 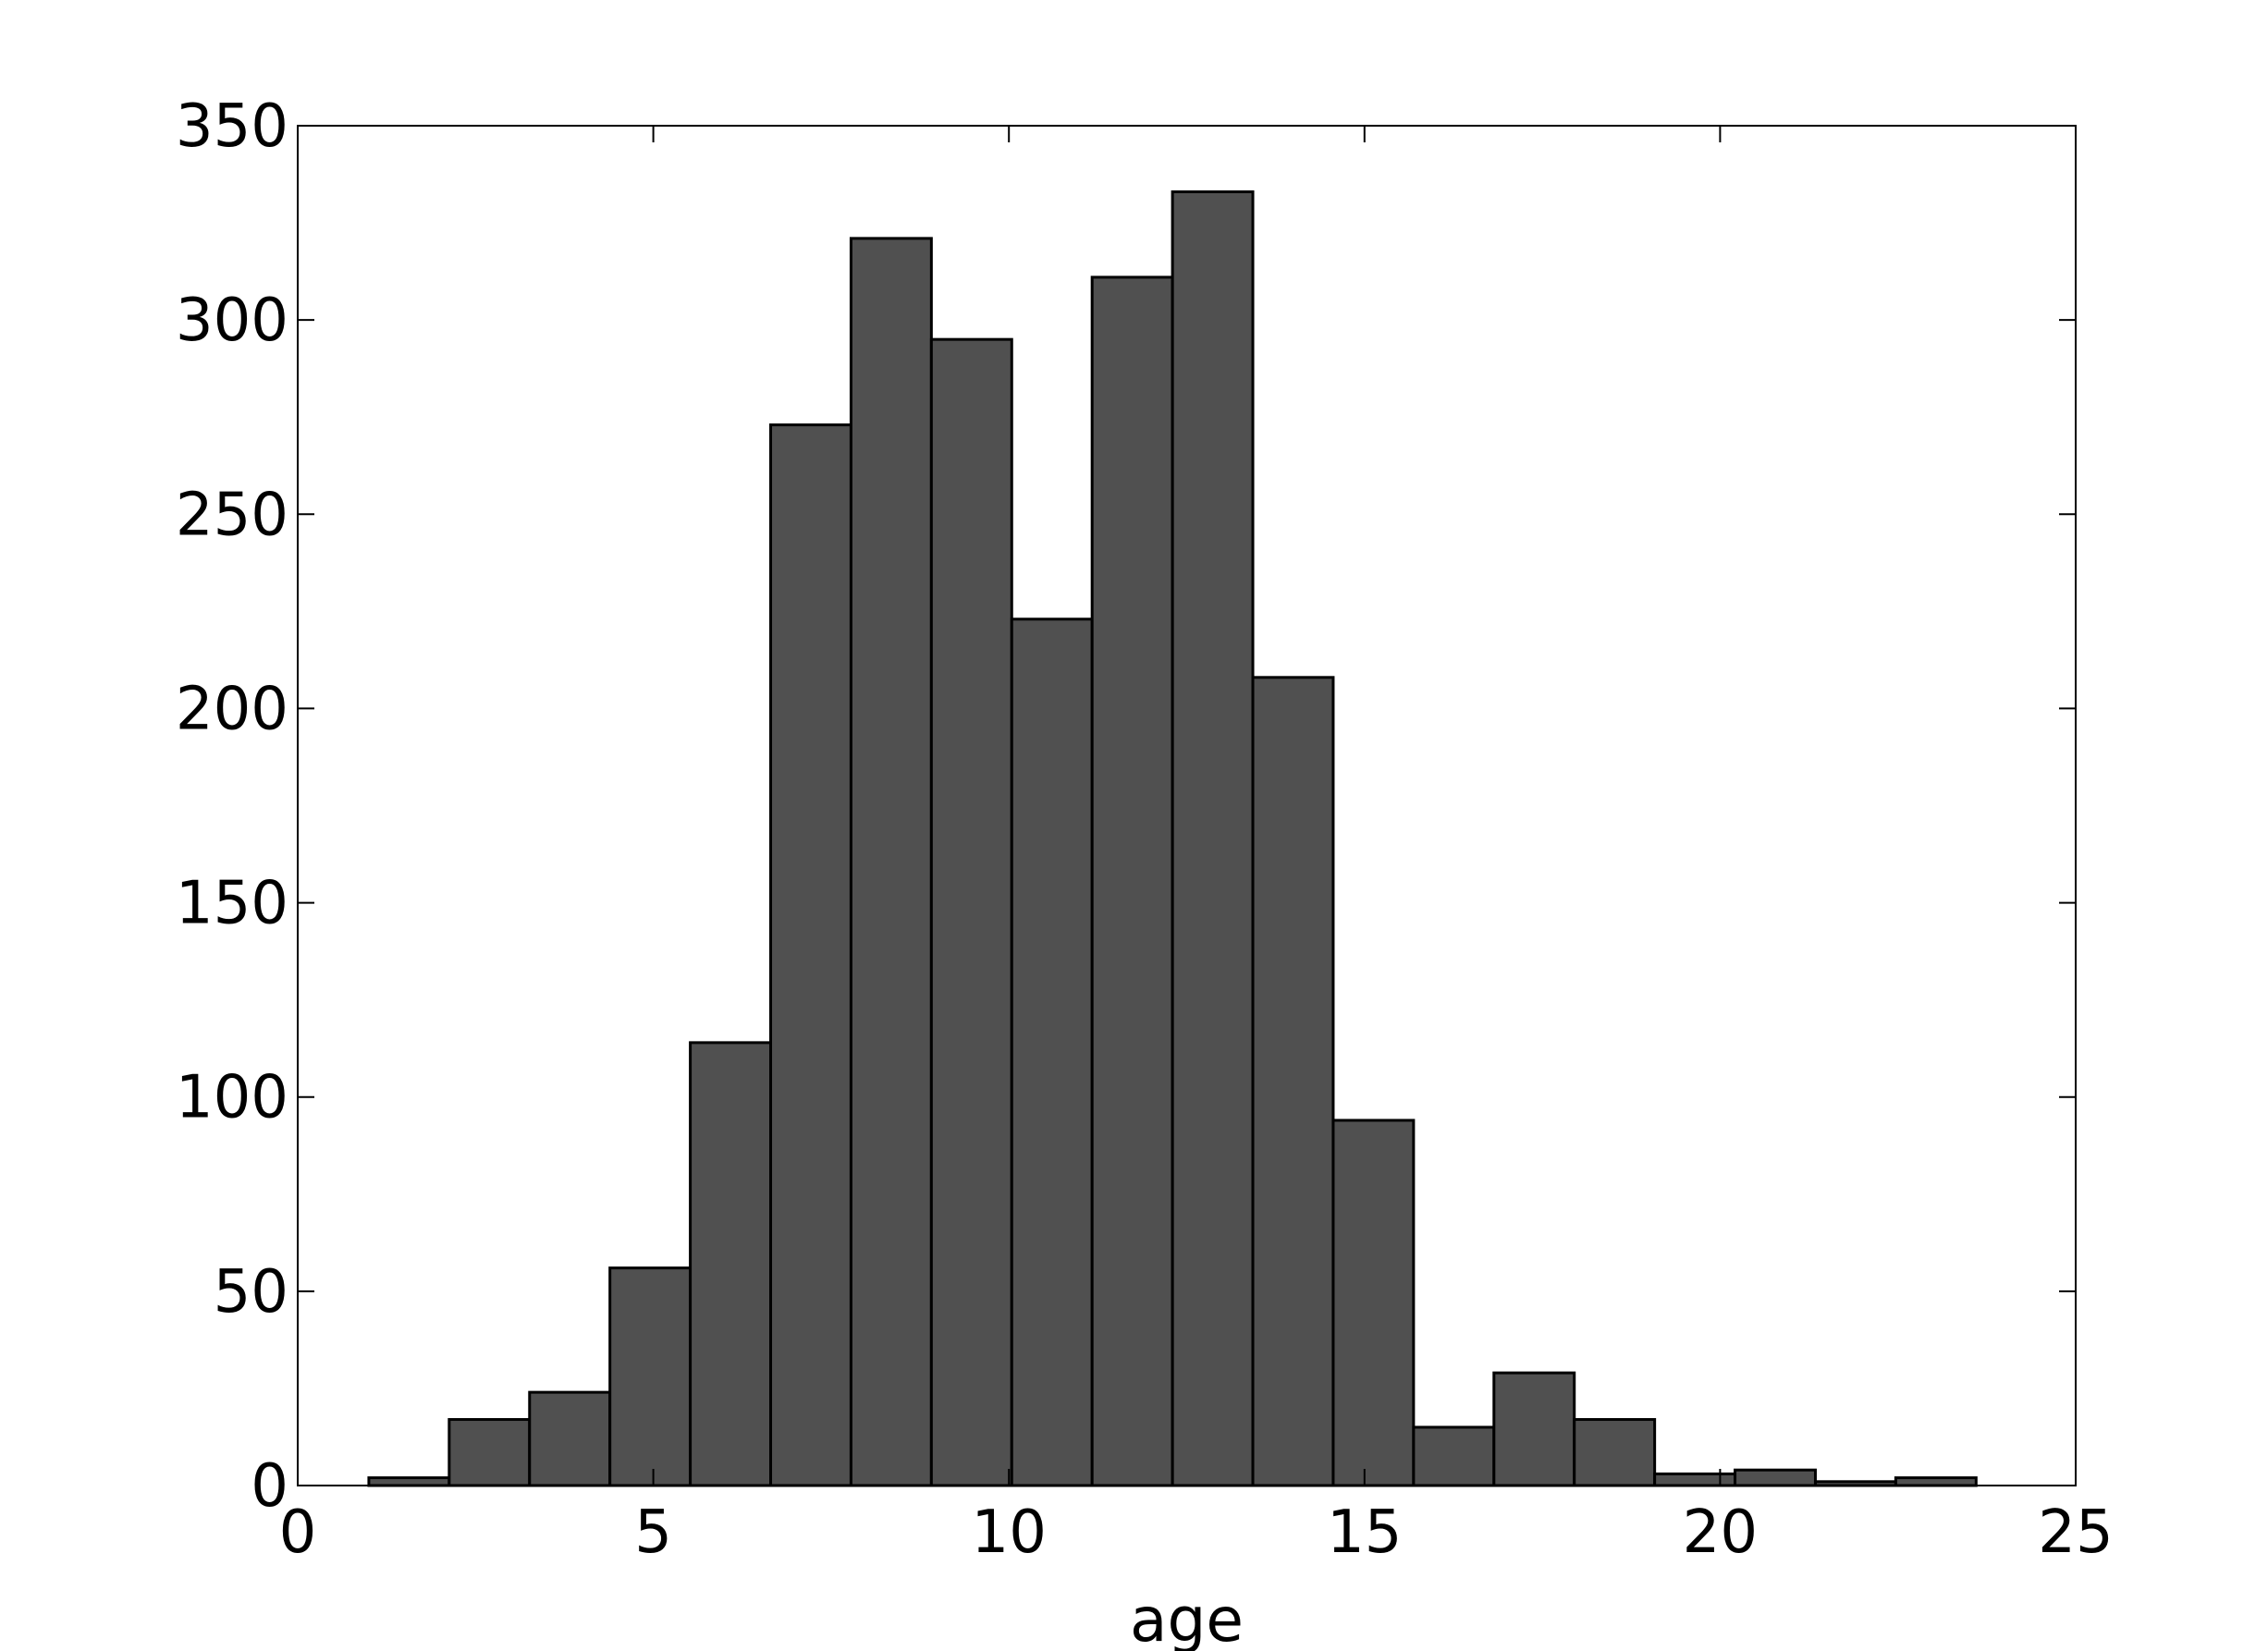 I want to click on y-tick-label: 50, so click(x=251, y=1292).